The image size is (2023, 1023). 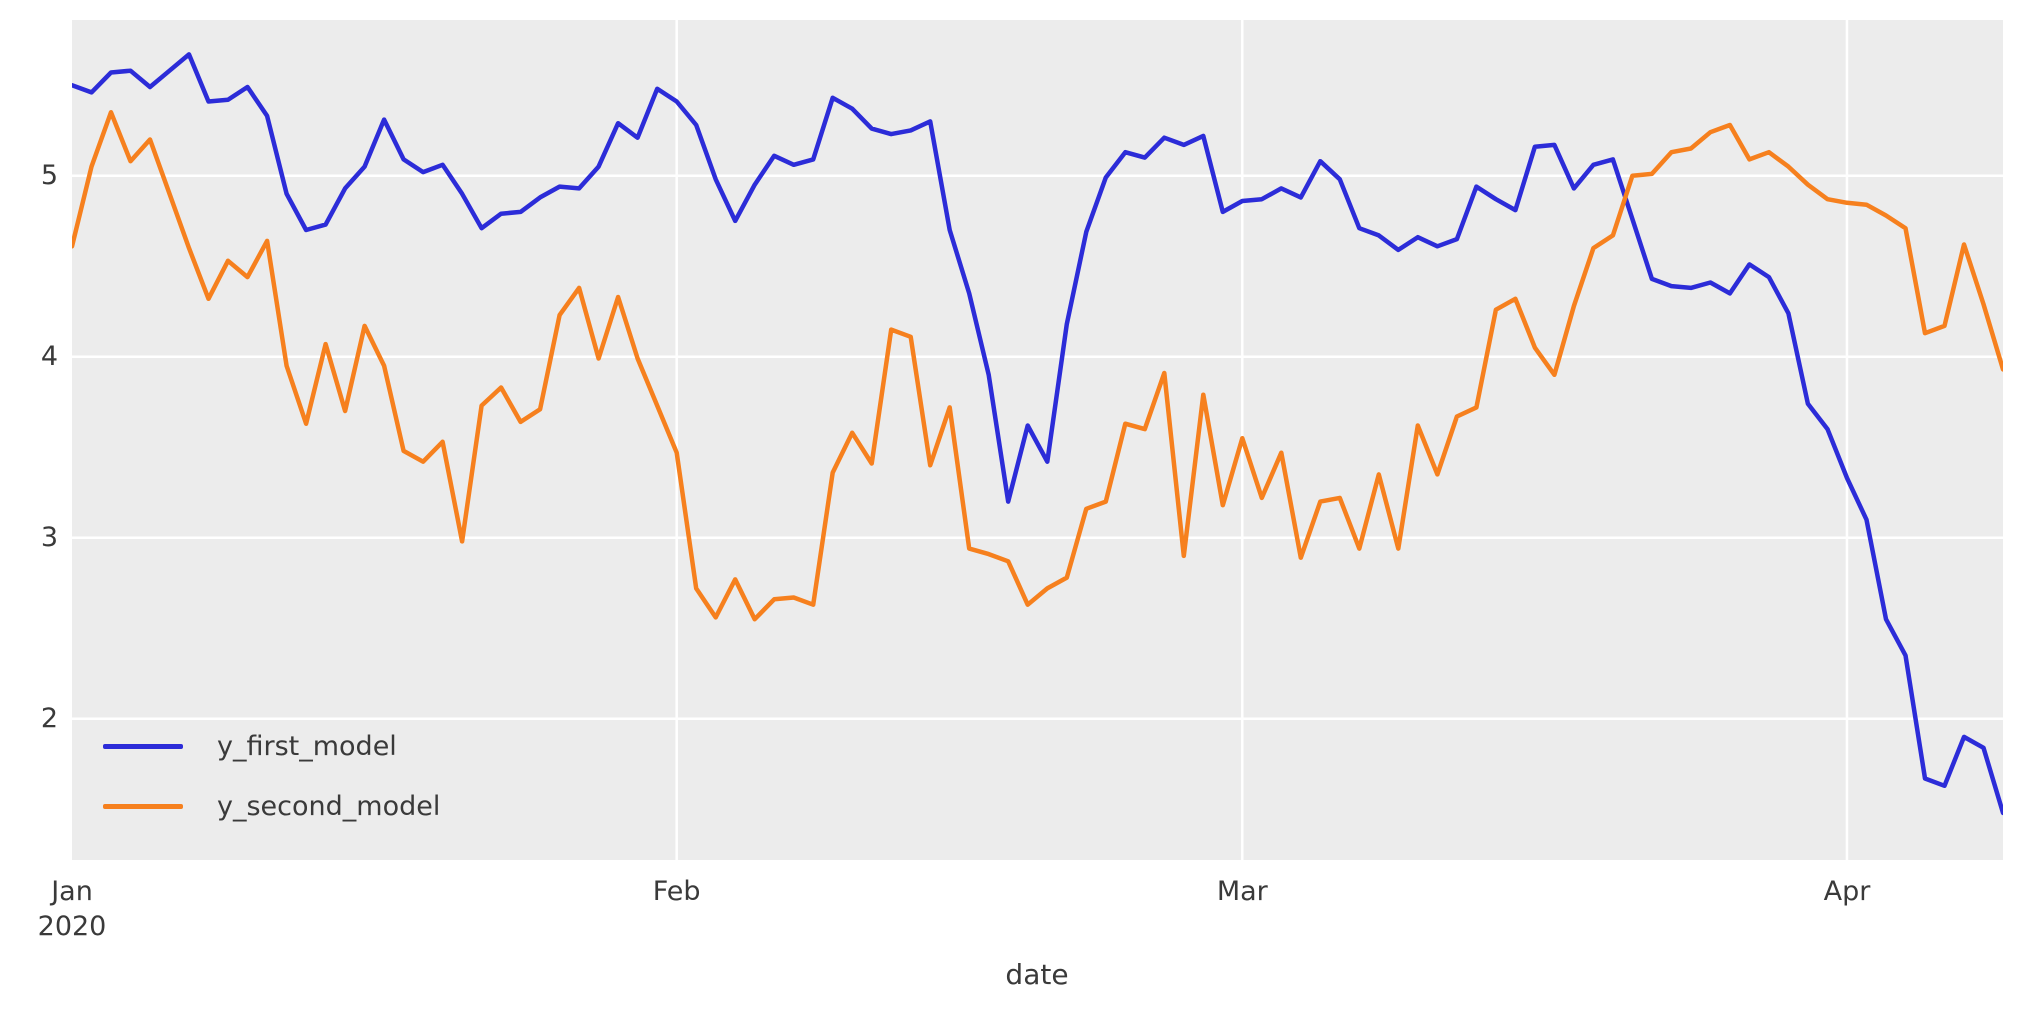 I want to click on legend-label: y_first_model, so click(x=307, y=746).